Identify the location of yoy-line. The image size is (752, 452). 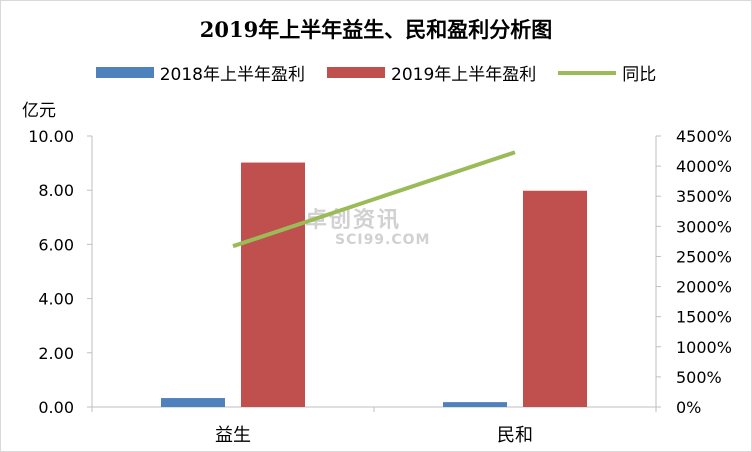
(374, 199).